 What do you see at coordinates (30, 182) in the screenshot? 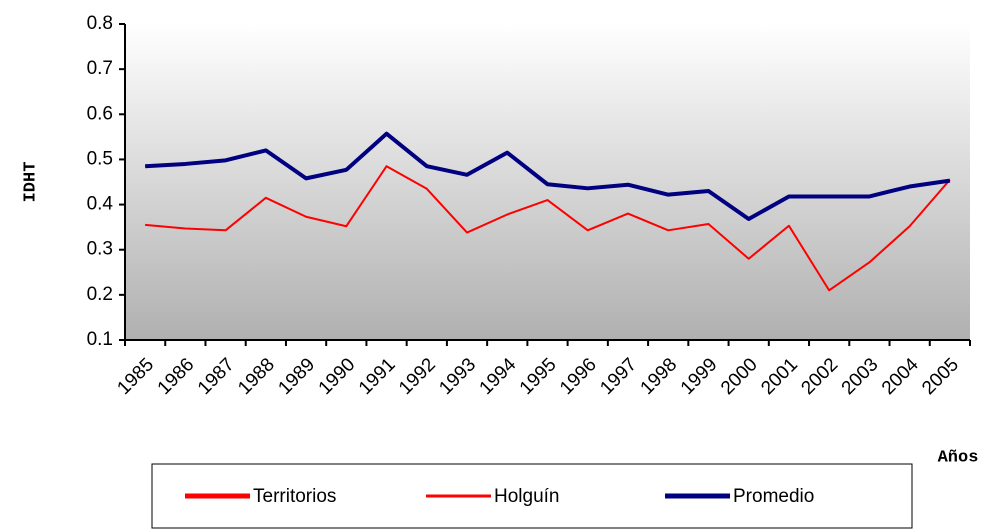
I see `y-axis-label: IDHT` at bounding box center [30, 182].